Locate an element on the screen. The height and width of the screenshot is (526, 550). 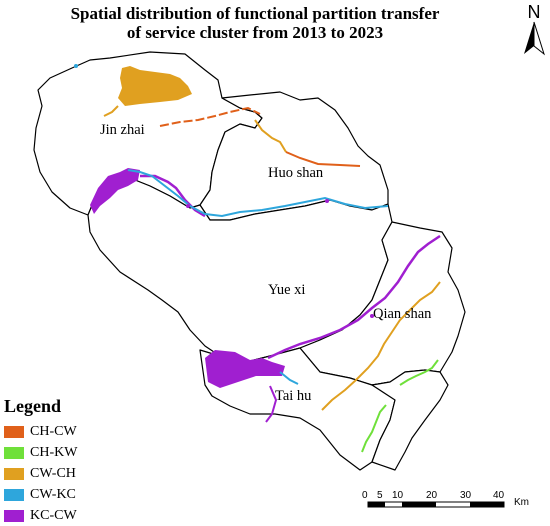
county-label-jinzhai: Jin zhai is located at coordinates (122, 130).